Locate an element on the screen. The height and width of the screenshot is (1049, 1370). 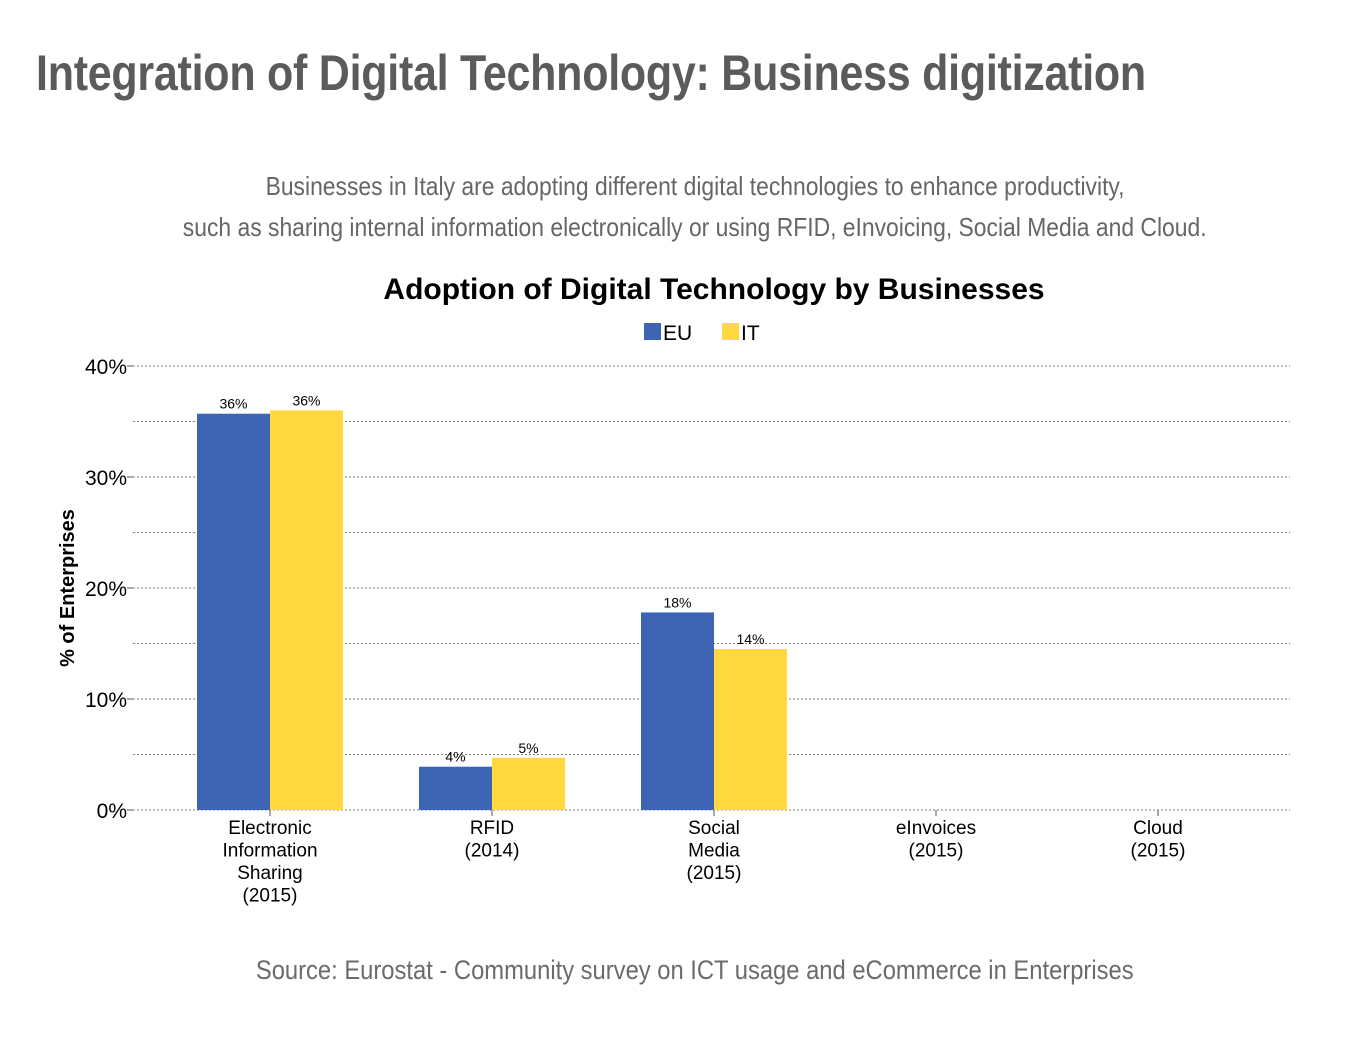
x-tick-label-3-1: (2015) is located at coordinates (936, 851).